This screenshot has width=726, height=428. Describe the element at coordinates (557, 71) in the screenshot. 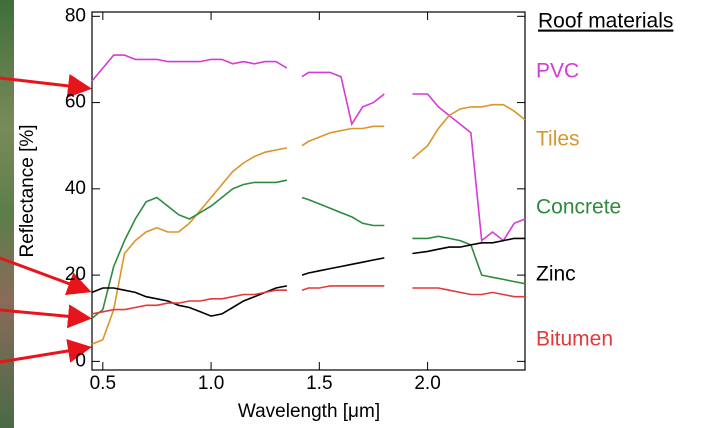

I see `legend-entry: PVC` at that location.